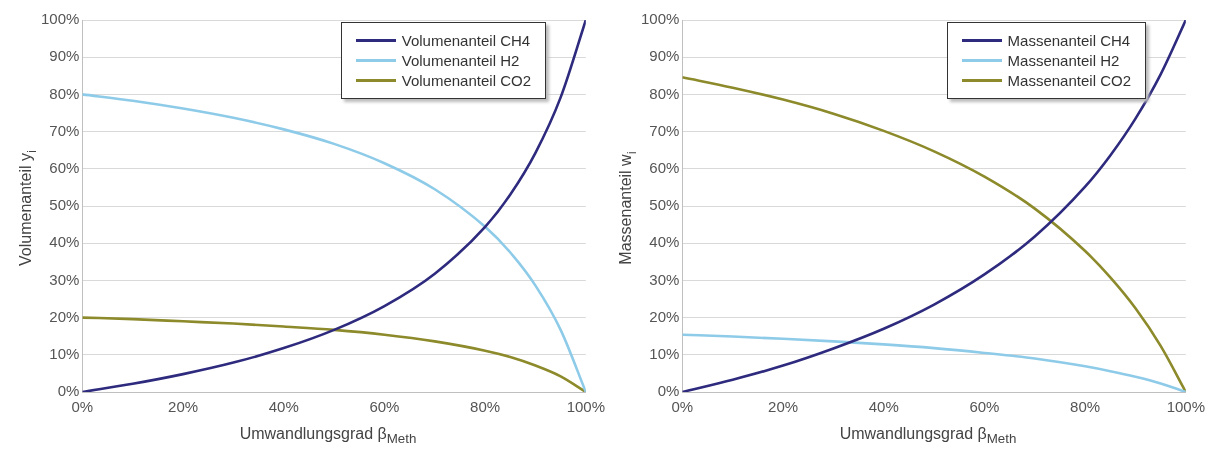 The height and width of the screenshot is (450, 1220). Describe the element at coordinates (1069, 80) in the screenshot. I see `legend-label: Massenanteil CO2` at that location.